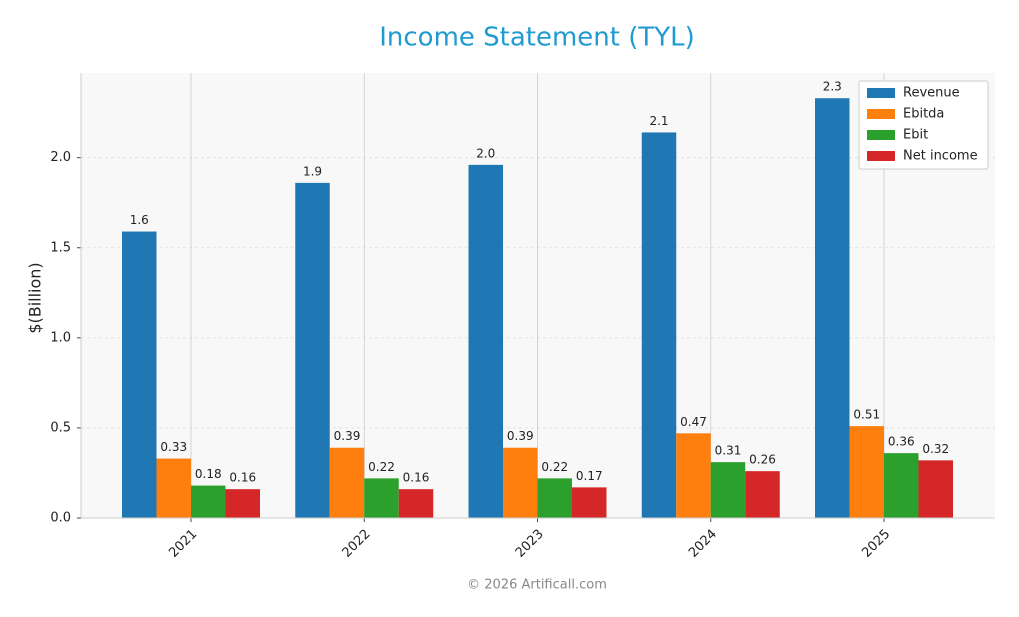 The width and height of the screenshot is (1019, 617). What do you see at coordinates (901, 442) in the screenshot?
I see `value-label: 0.36` at bounding box center [901, 442].